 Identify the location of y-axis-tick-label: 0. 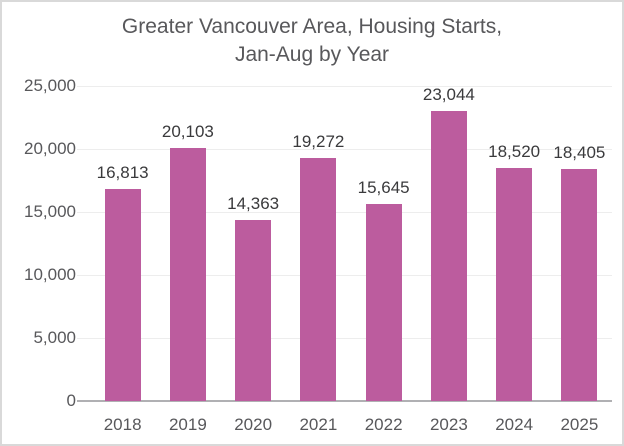
(71, 400).